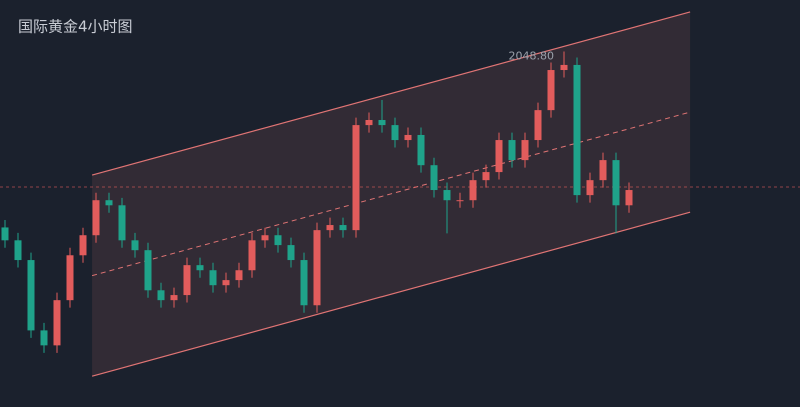 This screenshot has width=800, height=407. What do you see at coordinates (532, 55) in the screenshot?
I see `high-label: 2048.80` at bounding box center [532, 55].